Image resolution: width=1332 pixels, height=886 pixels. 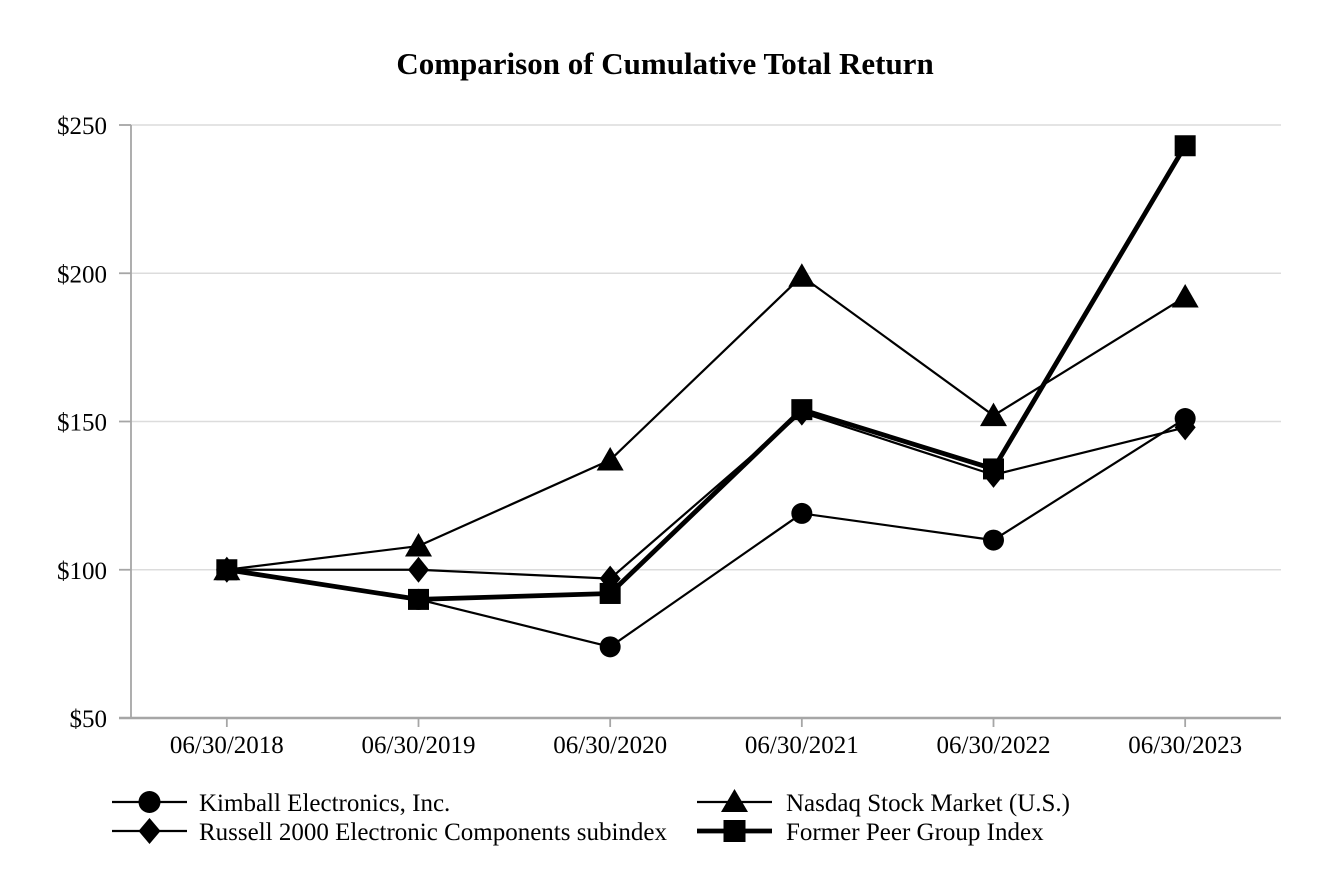 What do you see at coordinates (82, 571) in the screenshot?
I see `y-tick-label: $100` at bounding box center [82, 571].